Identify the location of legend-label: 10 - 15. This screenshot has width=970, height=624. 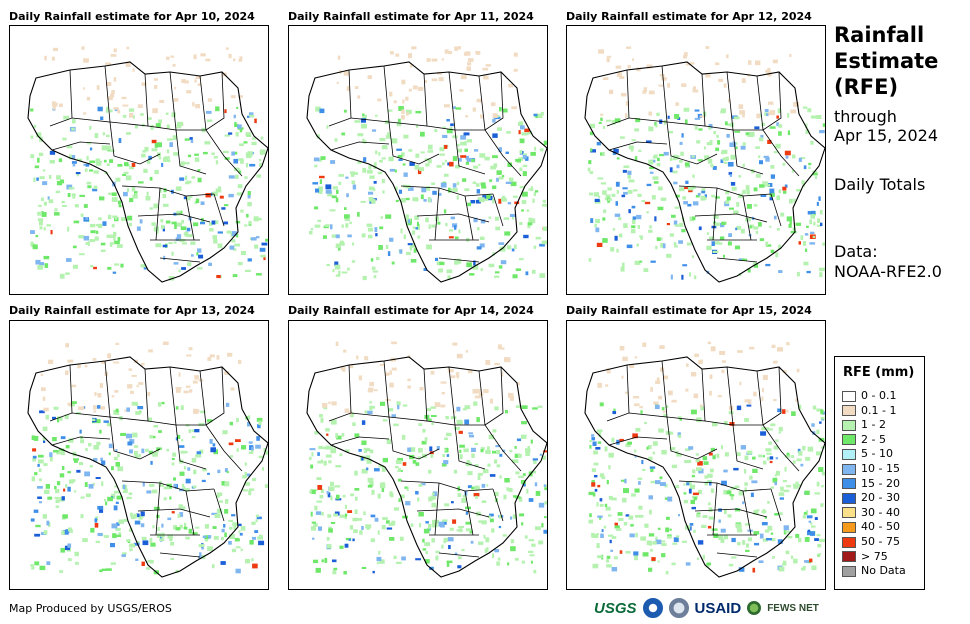
(880, 468).